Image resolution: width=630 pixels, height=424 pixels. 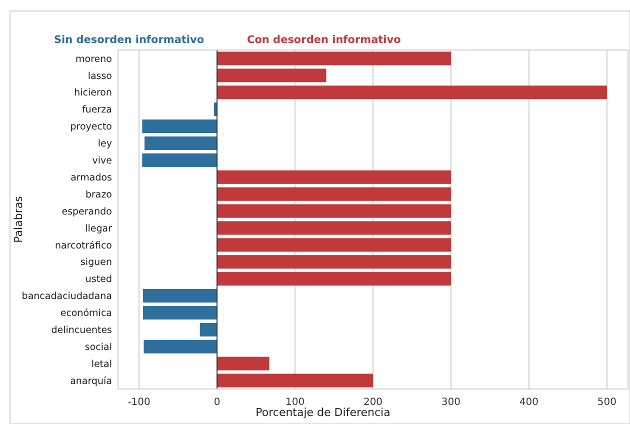 I want to click on y-axis-title: Palabras, so click(x=18, y=219).